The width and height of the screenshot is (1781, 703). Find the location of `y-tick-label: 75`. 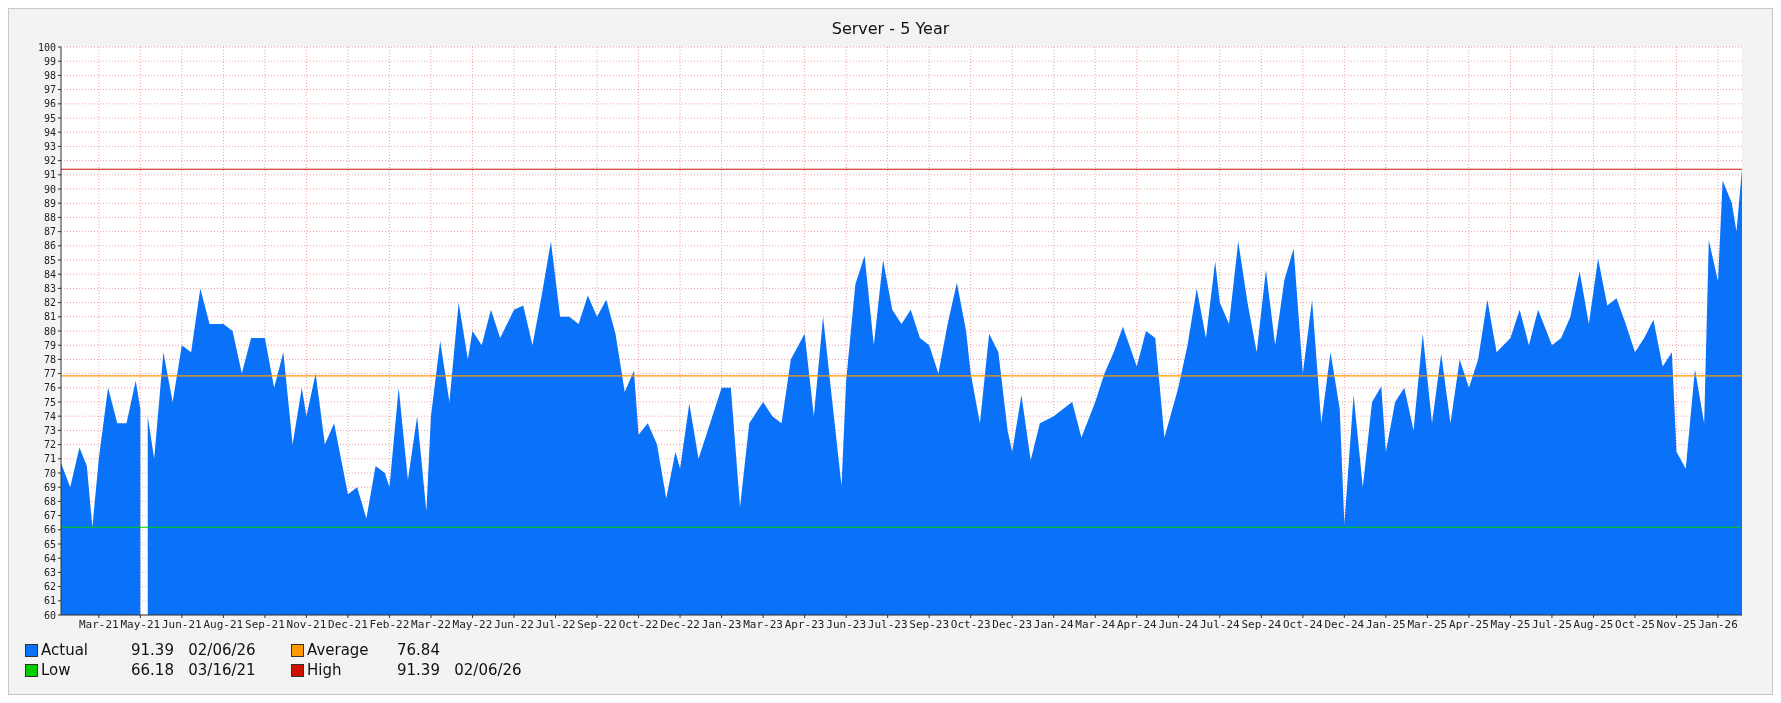

y-tick-label: 75 is located at coordinates (49, 402).